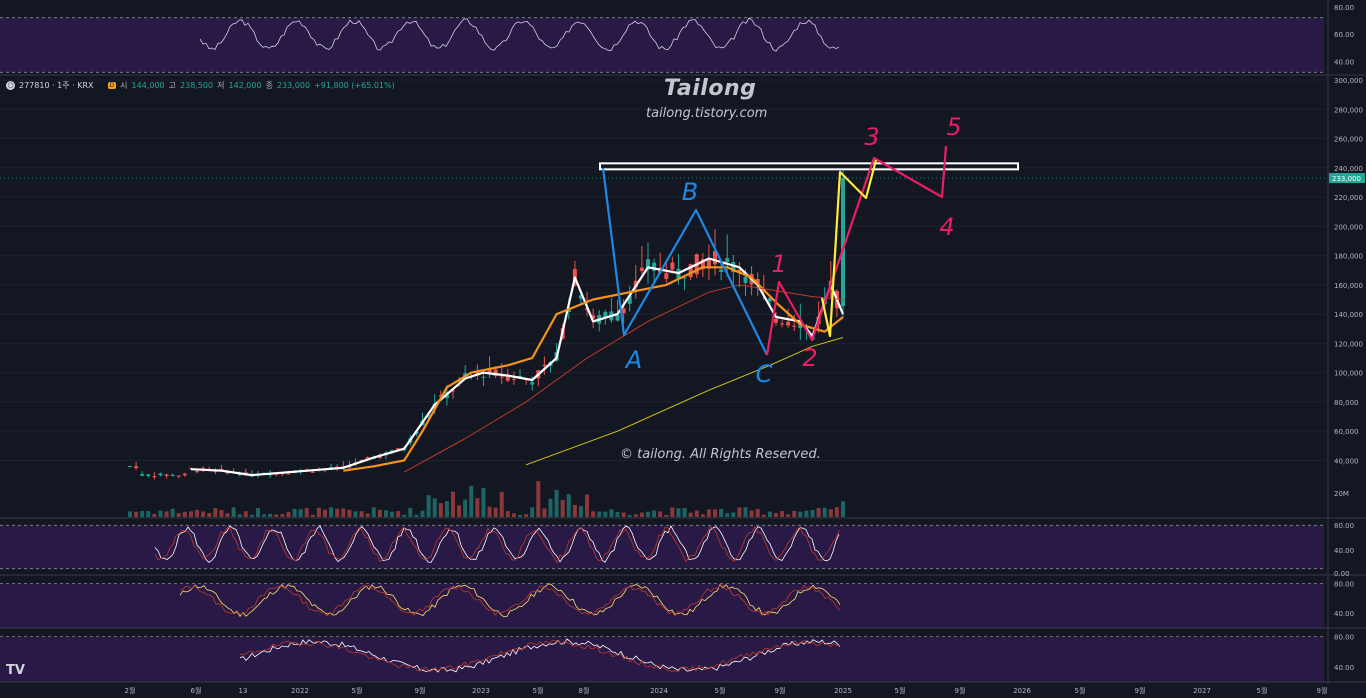  Describe the element at coordinates (1346, 432) in the screenshot. I see `price-axis-tick: 60,000` at that location.